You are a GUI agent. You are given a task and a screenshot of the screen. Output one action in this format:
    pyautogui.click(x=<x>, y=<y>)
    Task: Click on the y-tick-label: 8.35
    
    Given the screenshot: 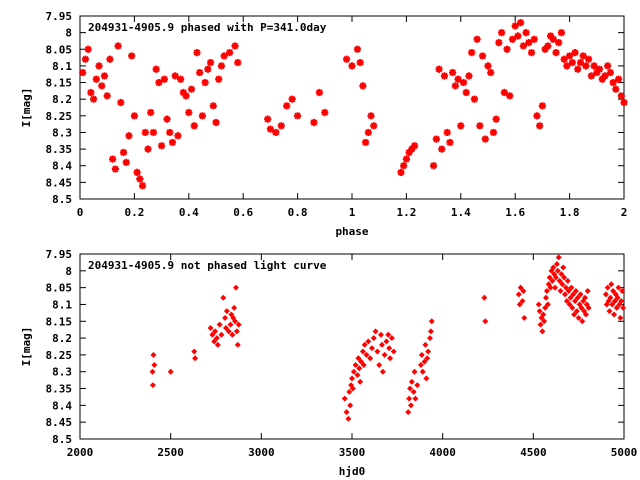 What is the action you would take?
    pyautogui.click(x=59, y=389)
    